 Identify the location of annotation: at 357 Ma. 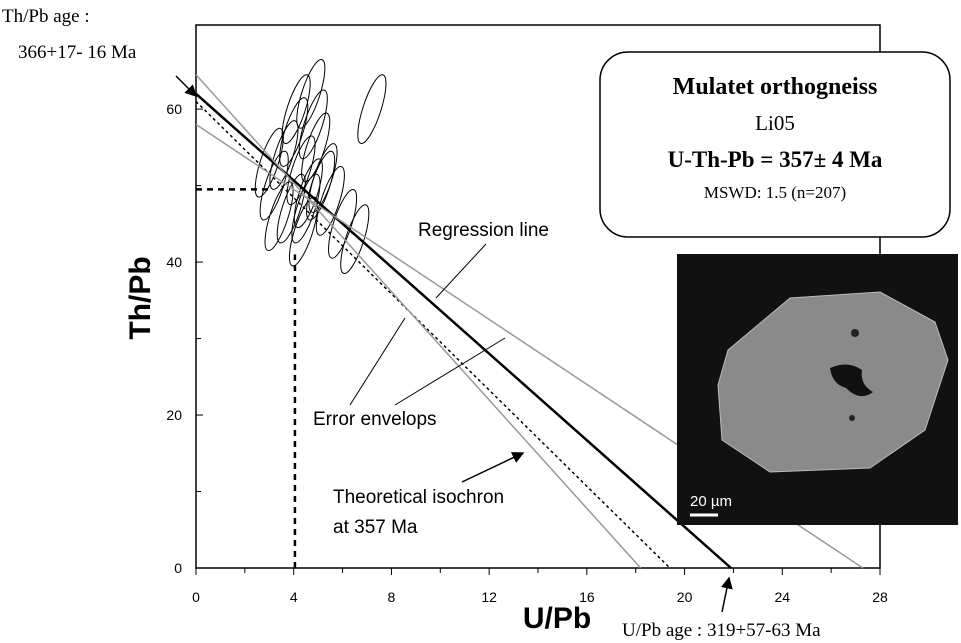
(375, 527).